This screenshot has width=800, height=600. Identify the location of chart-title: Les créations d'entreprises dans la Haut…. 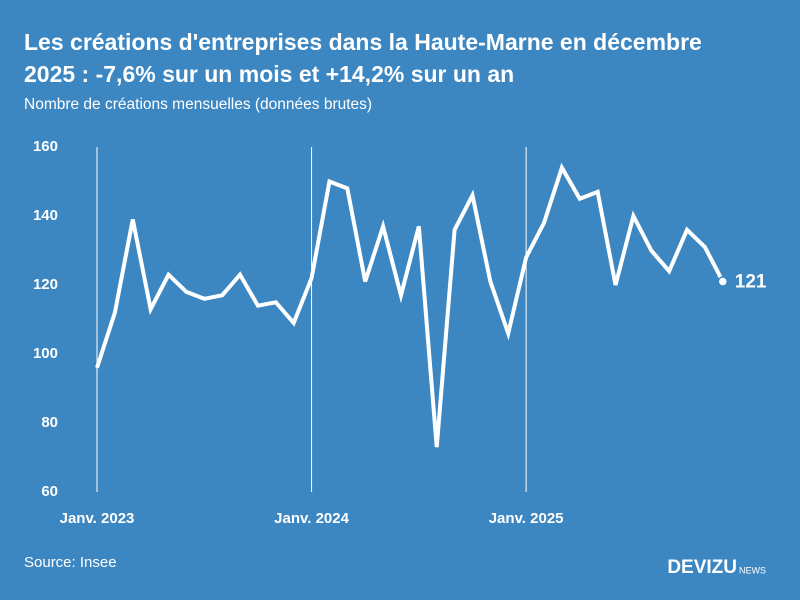
(363, 42).